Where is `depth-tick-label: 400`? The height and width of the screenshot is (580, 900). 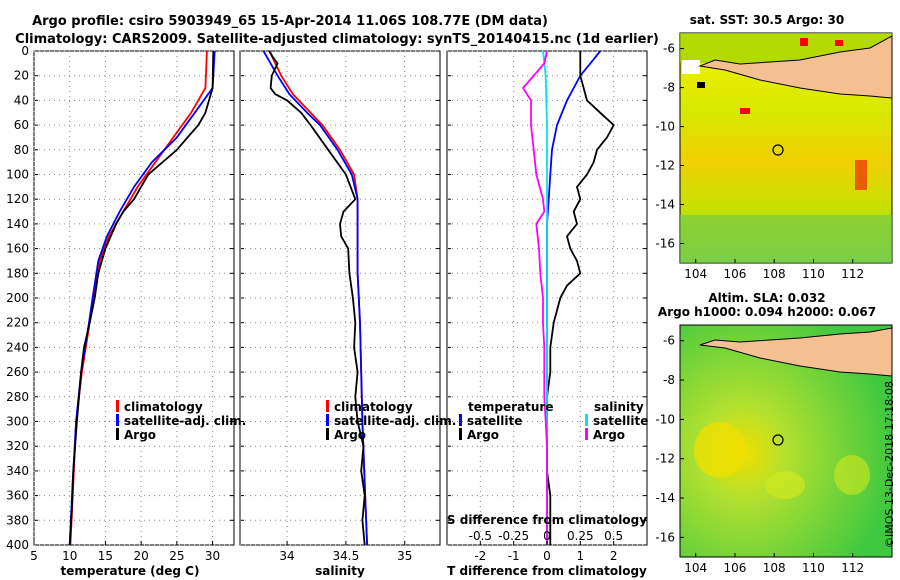 depth-tick-label: 400 is located at coordinates (17, 545).